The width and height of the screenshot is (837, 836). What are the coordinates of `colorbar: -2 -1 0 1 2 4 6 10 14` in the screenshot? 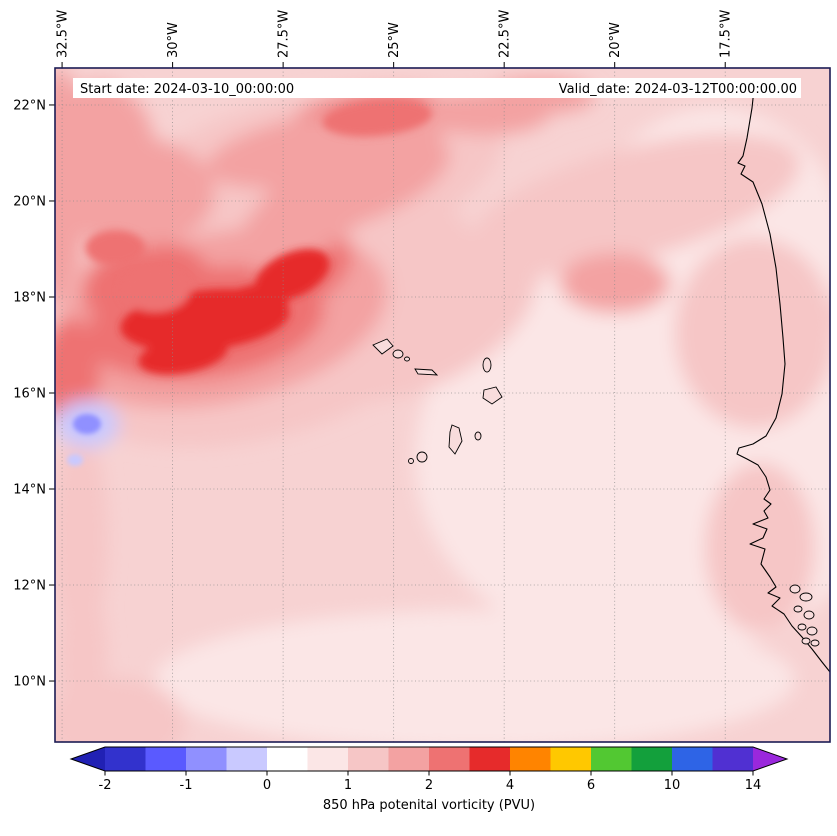 It's located at (429, 769).